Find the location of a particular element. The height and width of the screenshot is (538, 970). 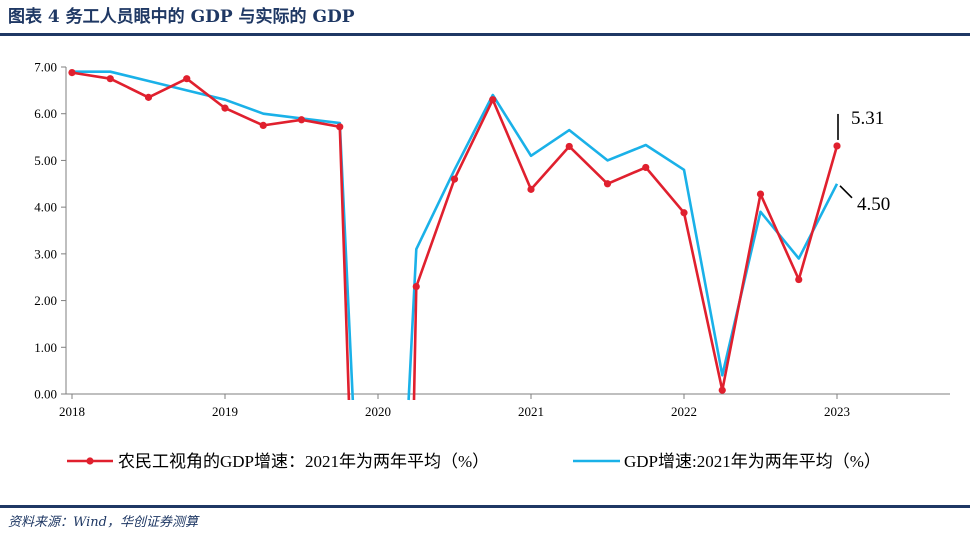

y-tick-label: 6.00 is located at coordinates (45, 113).